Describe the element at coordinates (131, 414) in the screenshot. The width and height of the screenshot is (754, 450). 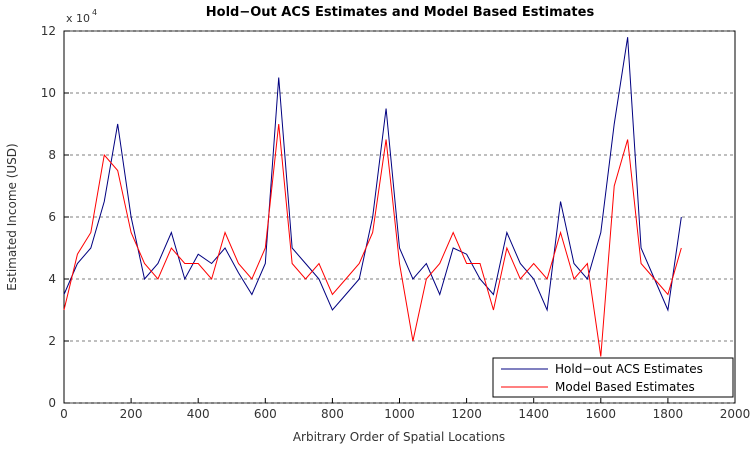
I see `x-tick-label: 200` at that location.